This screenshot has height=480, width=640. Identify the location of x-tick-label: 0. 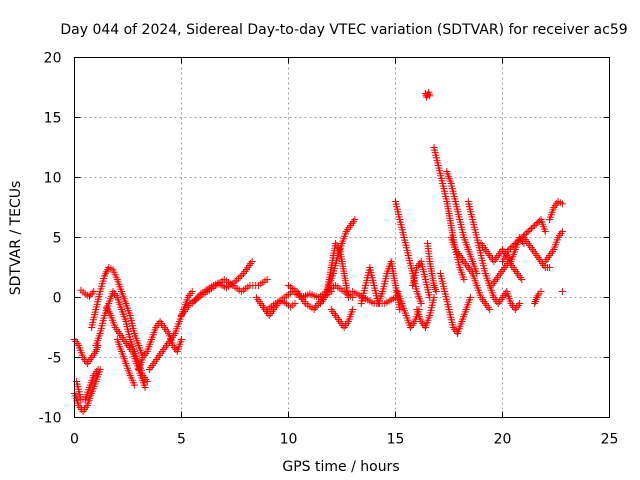
(74, 440).